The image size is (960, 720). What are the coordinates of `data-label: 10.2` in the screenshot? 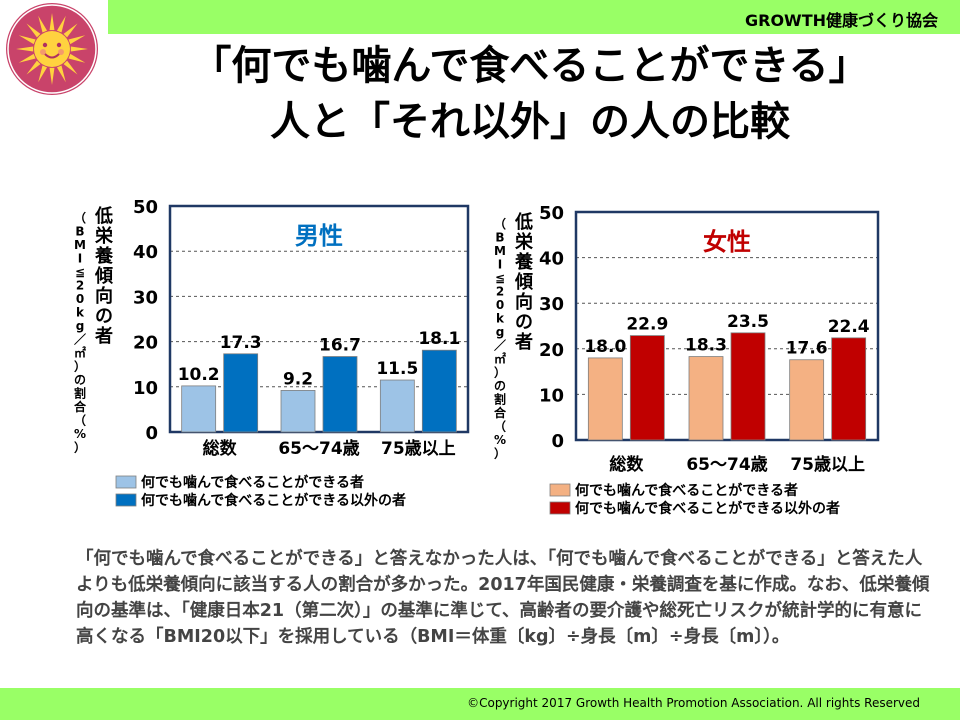 It's located at (199, 375).